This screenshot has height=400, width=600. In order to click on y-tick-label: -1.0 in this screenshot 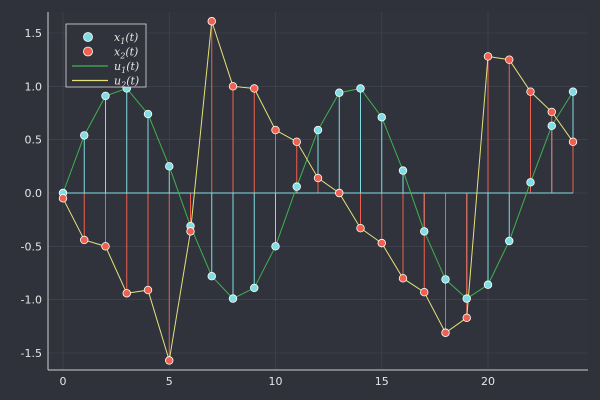, I will do `click(31, 300)`.